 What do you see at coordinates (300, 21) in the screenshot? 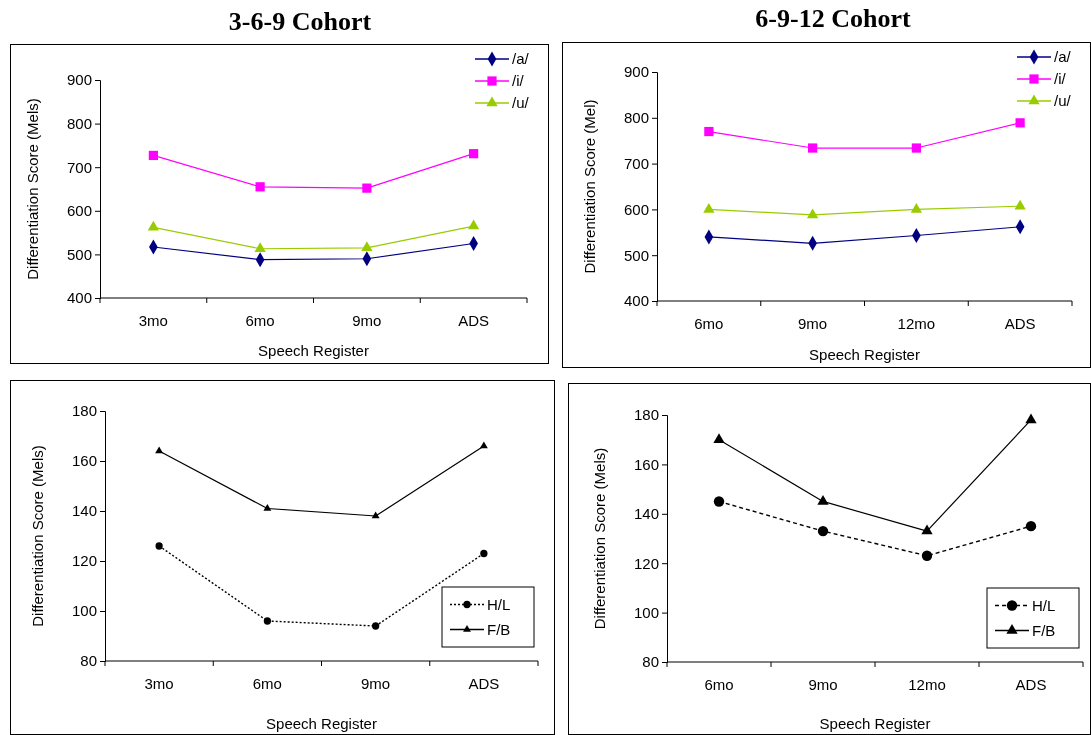
I see `chart-title: 3-6-9 Cohort` at bounding box center [300, 21].